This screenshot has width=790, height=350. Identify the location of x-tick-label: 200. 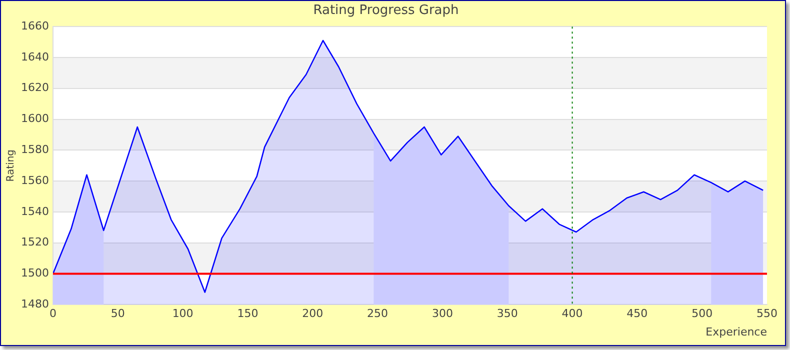
(313, 313).